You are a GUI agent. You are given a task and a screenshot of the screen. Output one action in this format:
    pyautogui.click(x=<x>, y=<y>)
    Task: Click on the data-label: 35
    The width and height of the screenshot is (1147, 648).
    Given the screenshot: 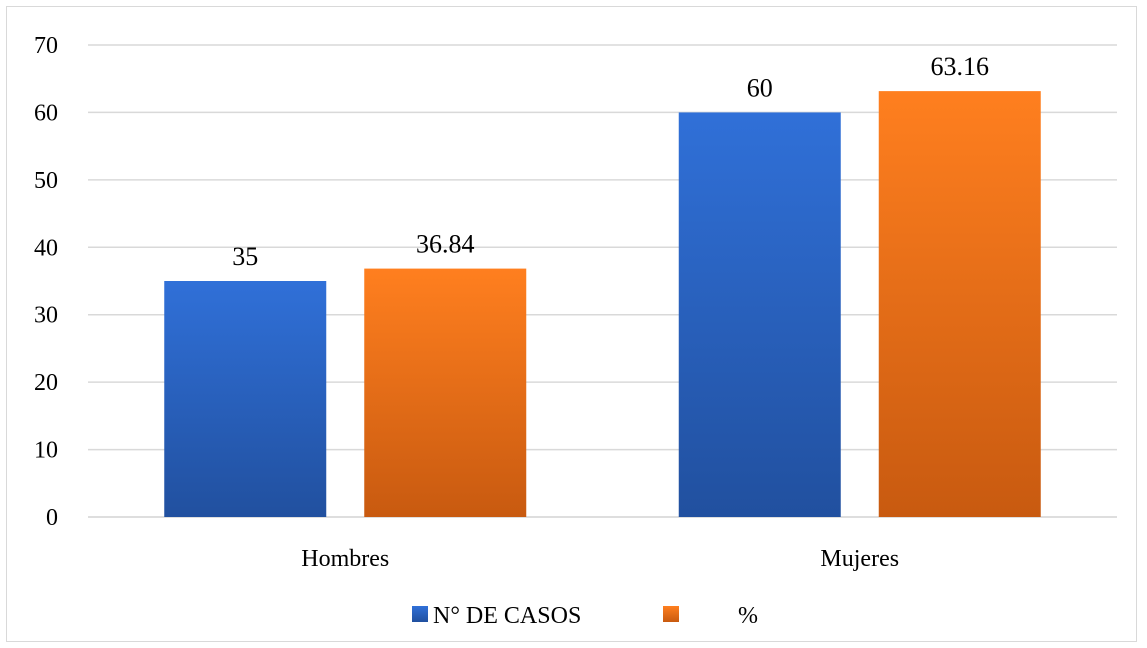 What is the action you would take?
    pyautogui.click(x=245, y=256)
    